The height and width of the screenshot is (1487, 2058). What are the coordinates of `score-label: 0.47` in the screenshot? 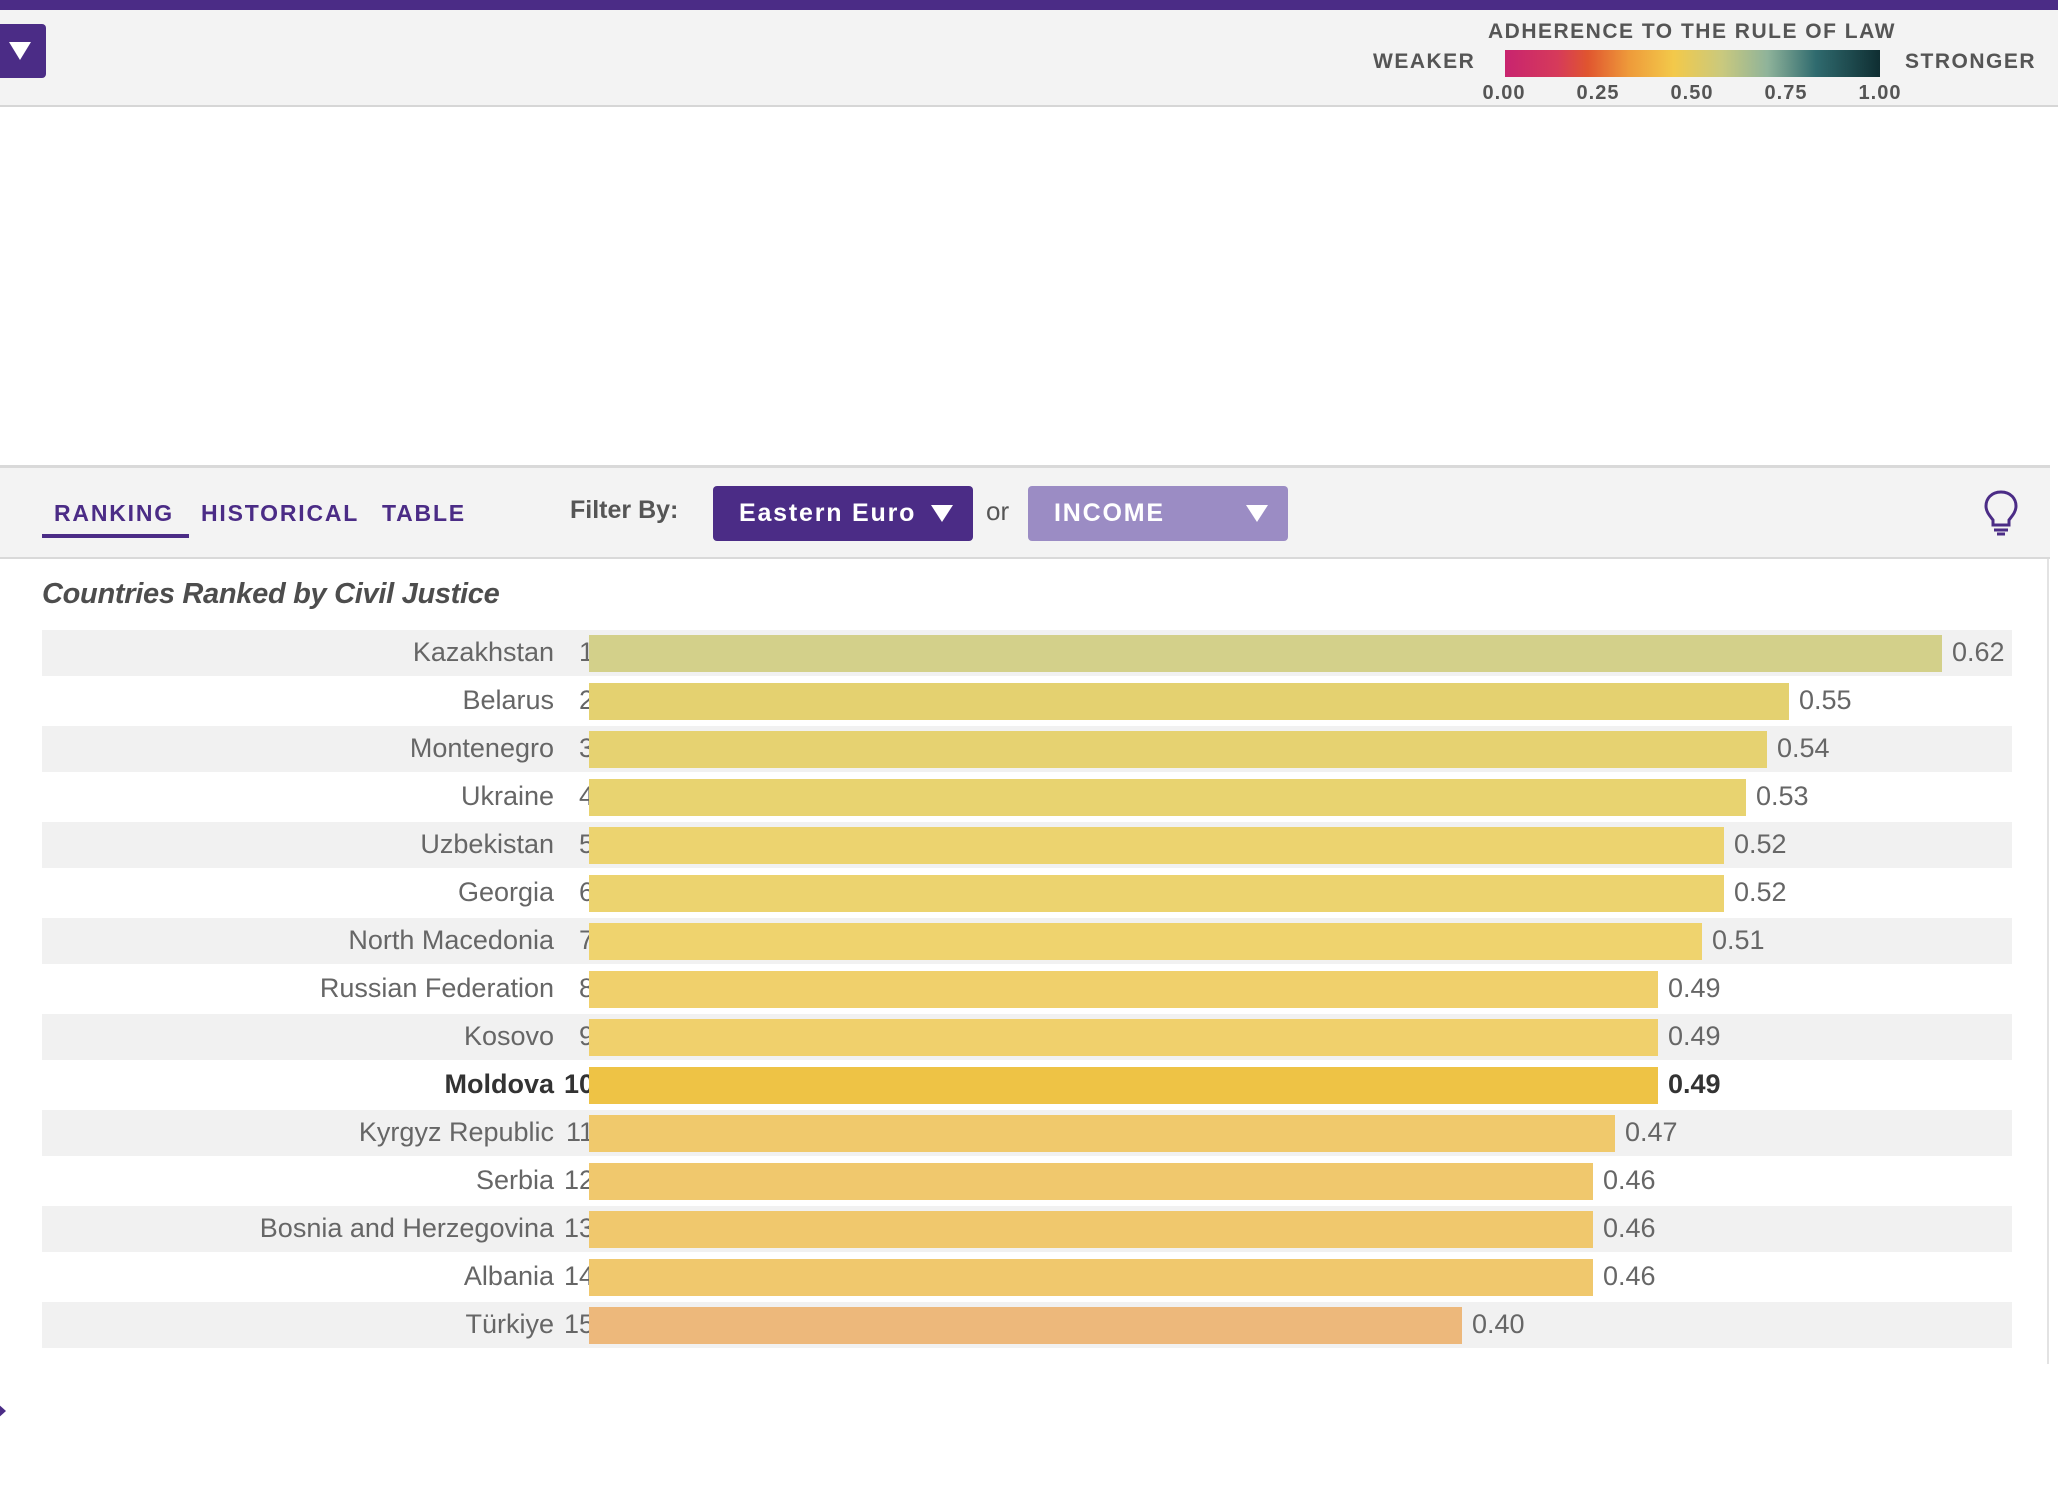 It's located at (1651, 1132).